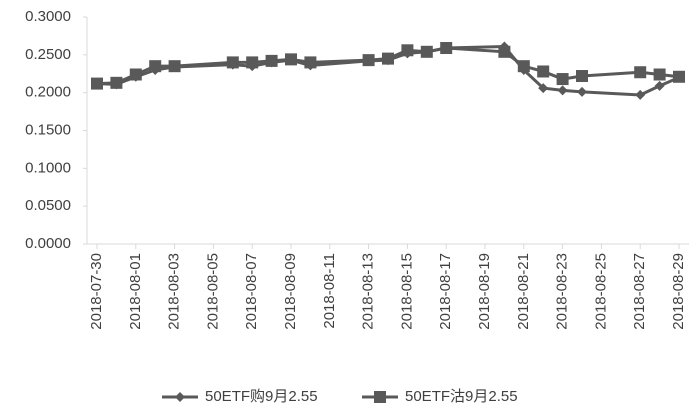 The image size is (699, 416). I want to click on x-tick-label: 2018-08-29, so click(678, 291).